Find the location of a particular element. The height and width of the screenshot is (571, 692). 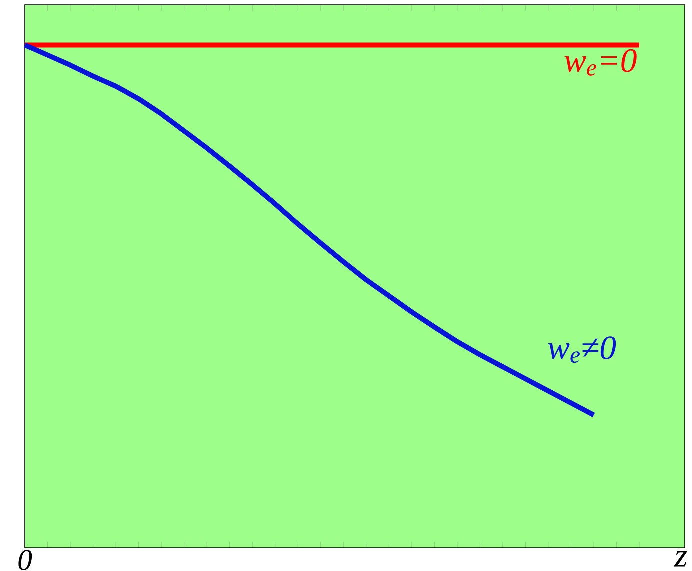

series-label: w$_{e}$≠0 is located at coordinates (582, 350).